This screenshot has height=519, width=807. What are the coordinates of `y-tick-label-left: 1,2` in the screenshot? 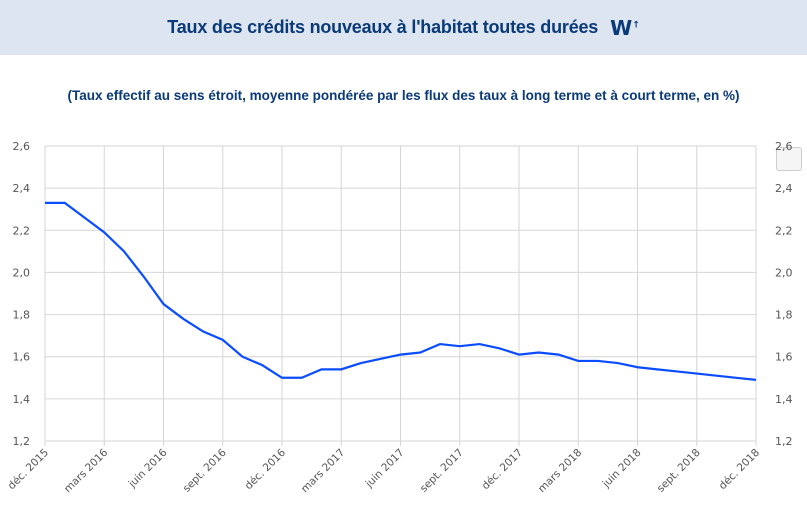 It's located at (22, 441).